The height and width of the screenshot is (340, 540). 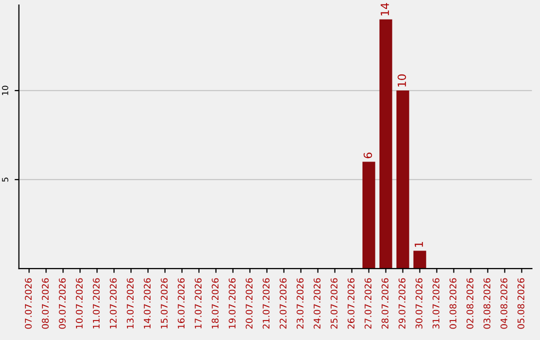 What do you see at coordinates (113, 303) in the screenshot?
I see `x-tick-label: 12.07.2026` at bounding box center [113, 303].